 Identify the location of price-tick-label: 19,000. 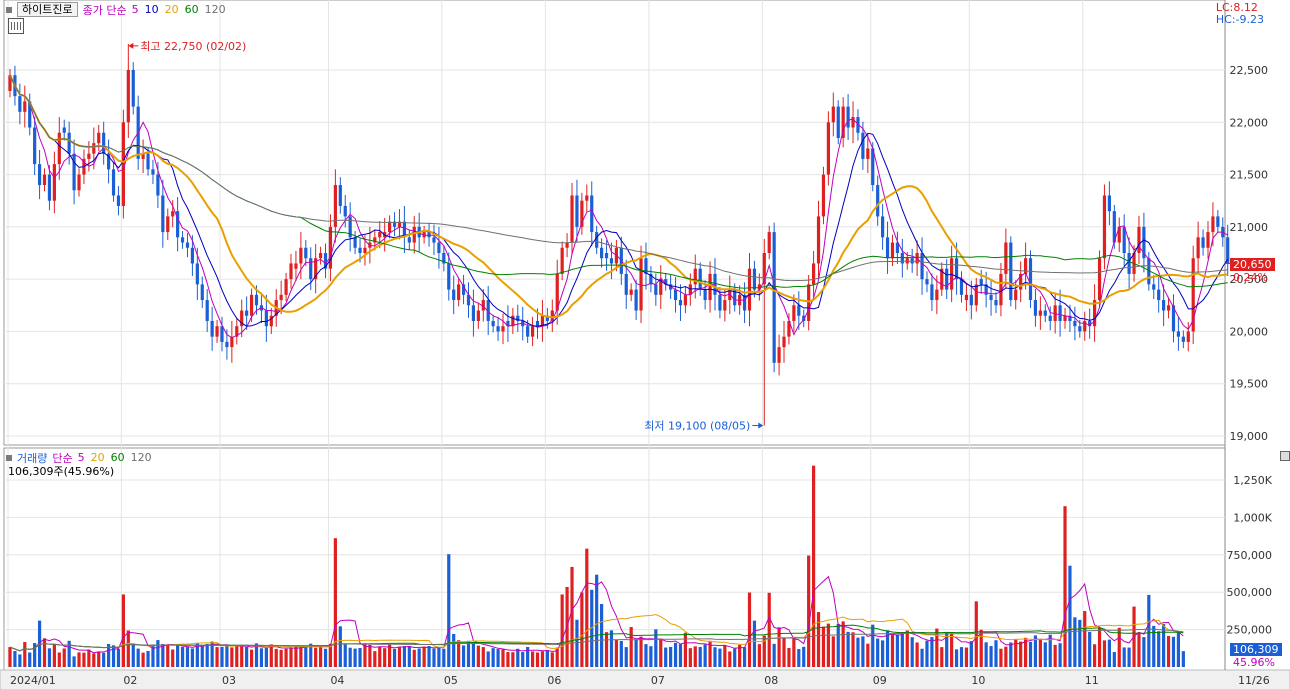
(1249, 436).